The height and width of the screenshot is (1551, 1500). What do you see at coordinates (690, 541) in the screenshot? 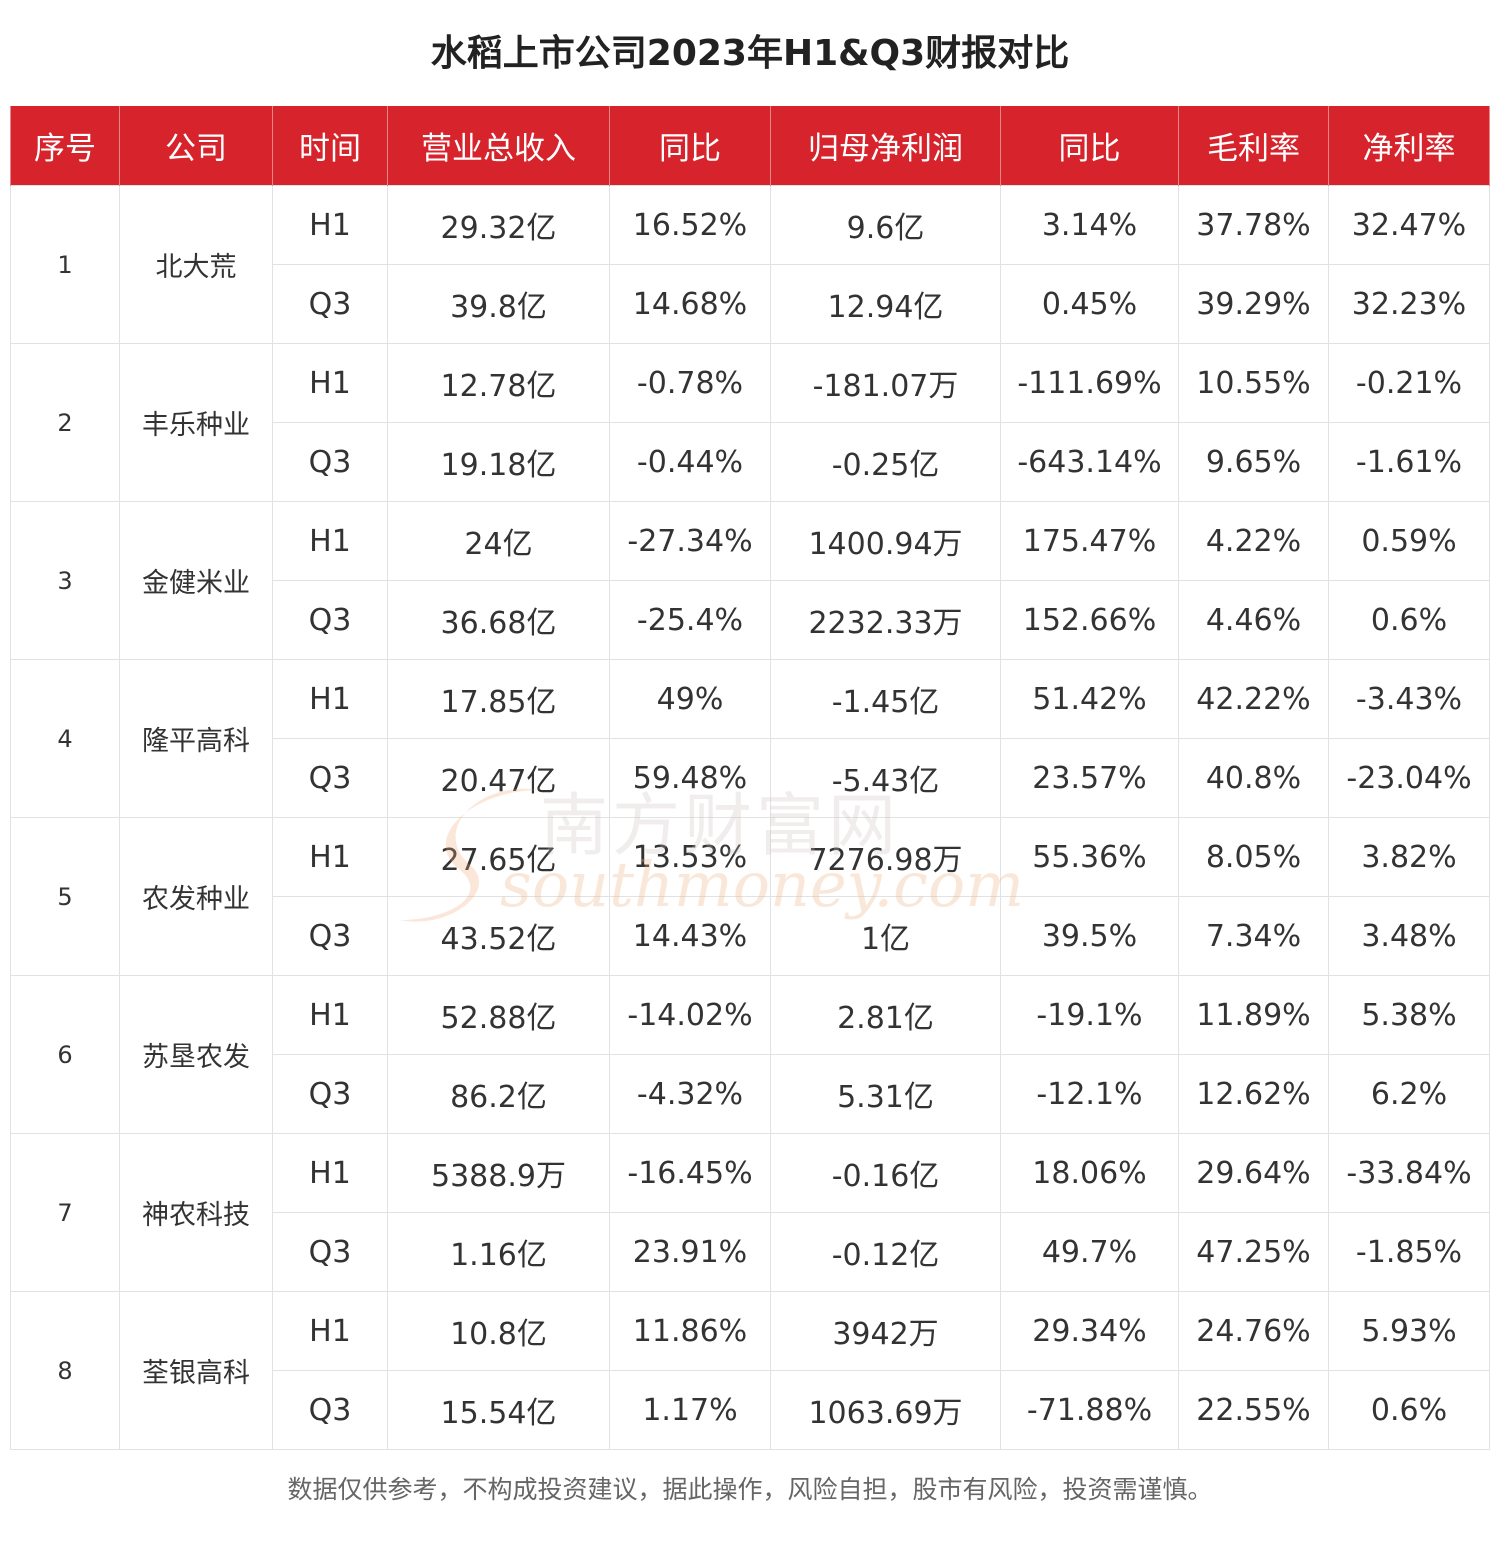
I see `cell-revenue-yoy: -27.34%` at bounding box center [690, 541].